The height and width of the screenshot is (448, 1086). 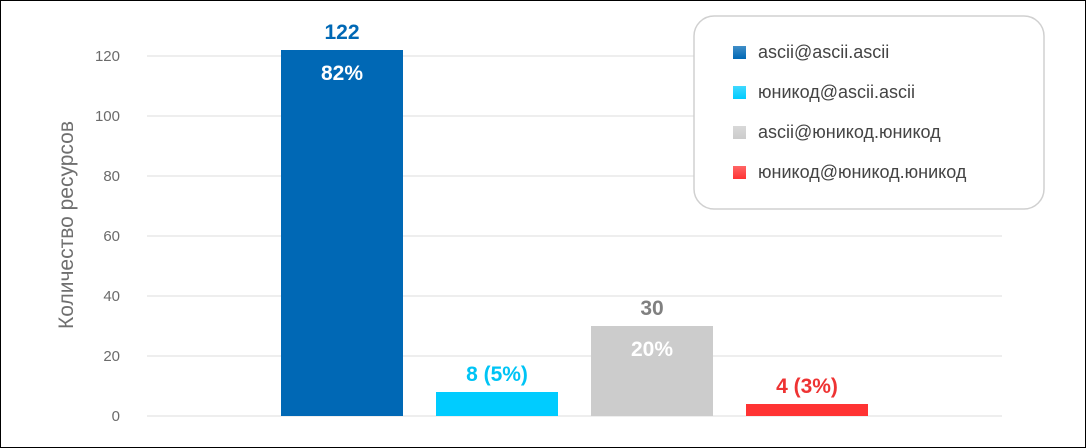 I want to click on legend-box, so click(x=869, y=112).